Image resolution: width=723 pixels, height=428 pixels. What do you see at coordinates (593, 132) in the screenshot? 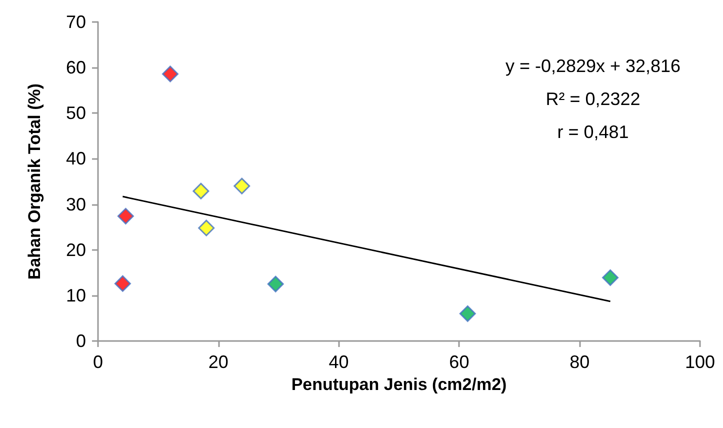
I see `annotation: r = 0,481` at bounding box center [593, 132].